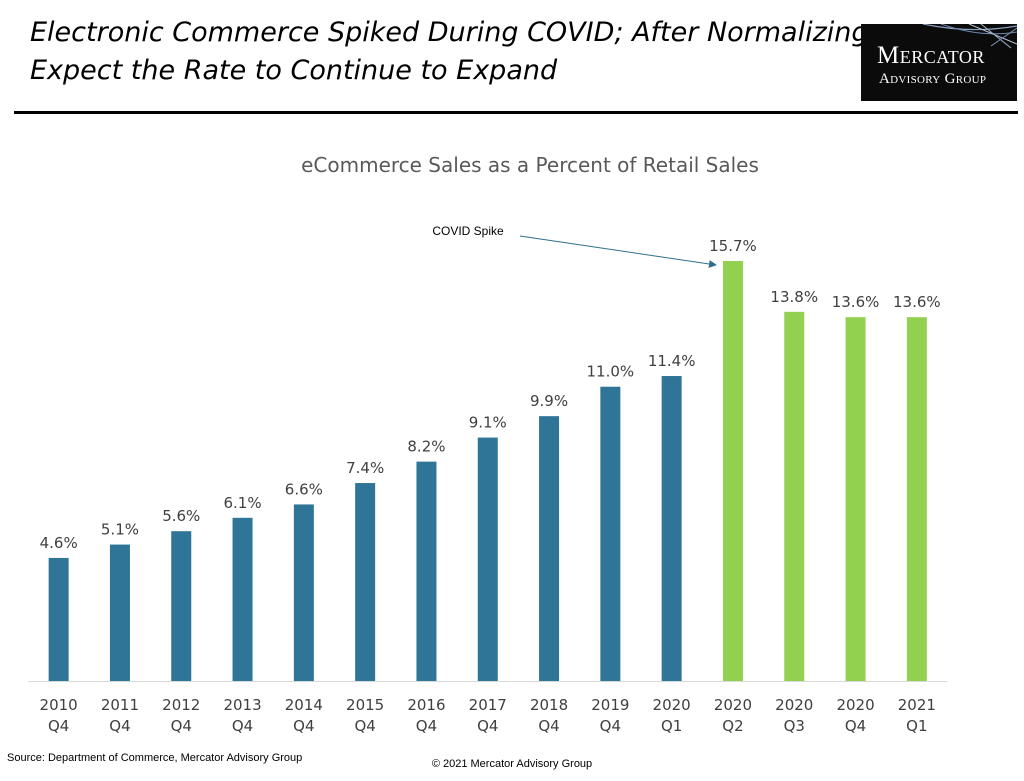 Image resolution: width=1024 pixels, height=781 pixels. Describe the element at coordinates (516, 112) in the screenshot. I see `title-divider` at that location.